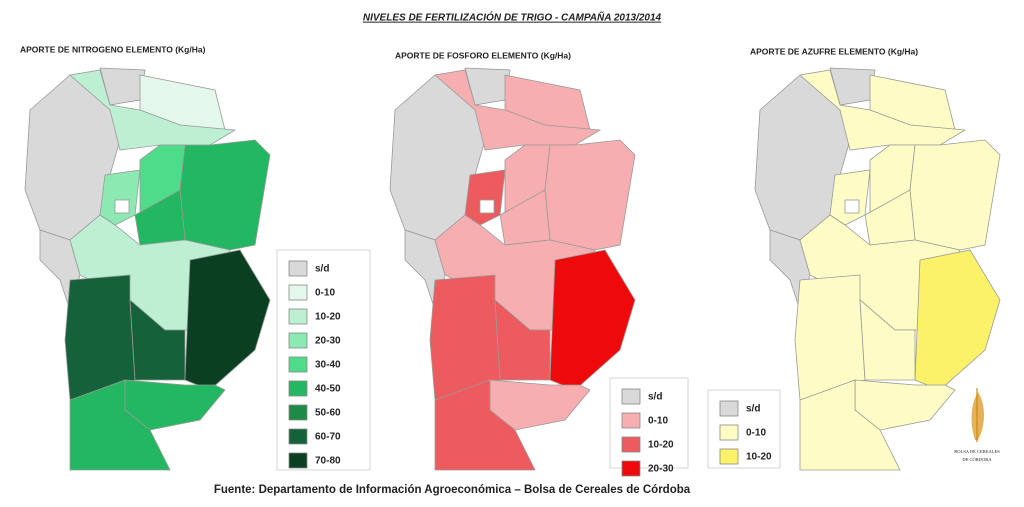 The image size is (1024, 507). What do you see at coordinates (977, 425) in the screenshot?
I see `logo: BOLSA DE CEREALES DE CÓRDOBA` at bounding box center [977, 425].